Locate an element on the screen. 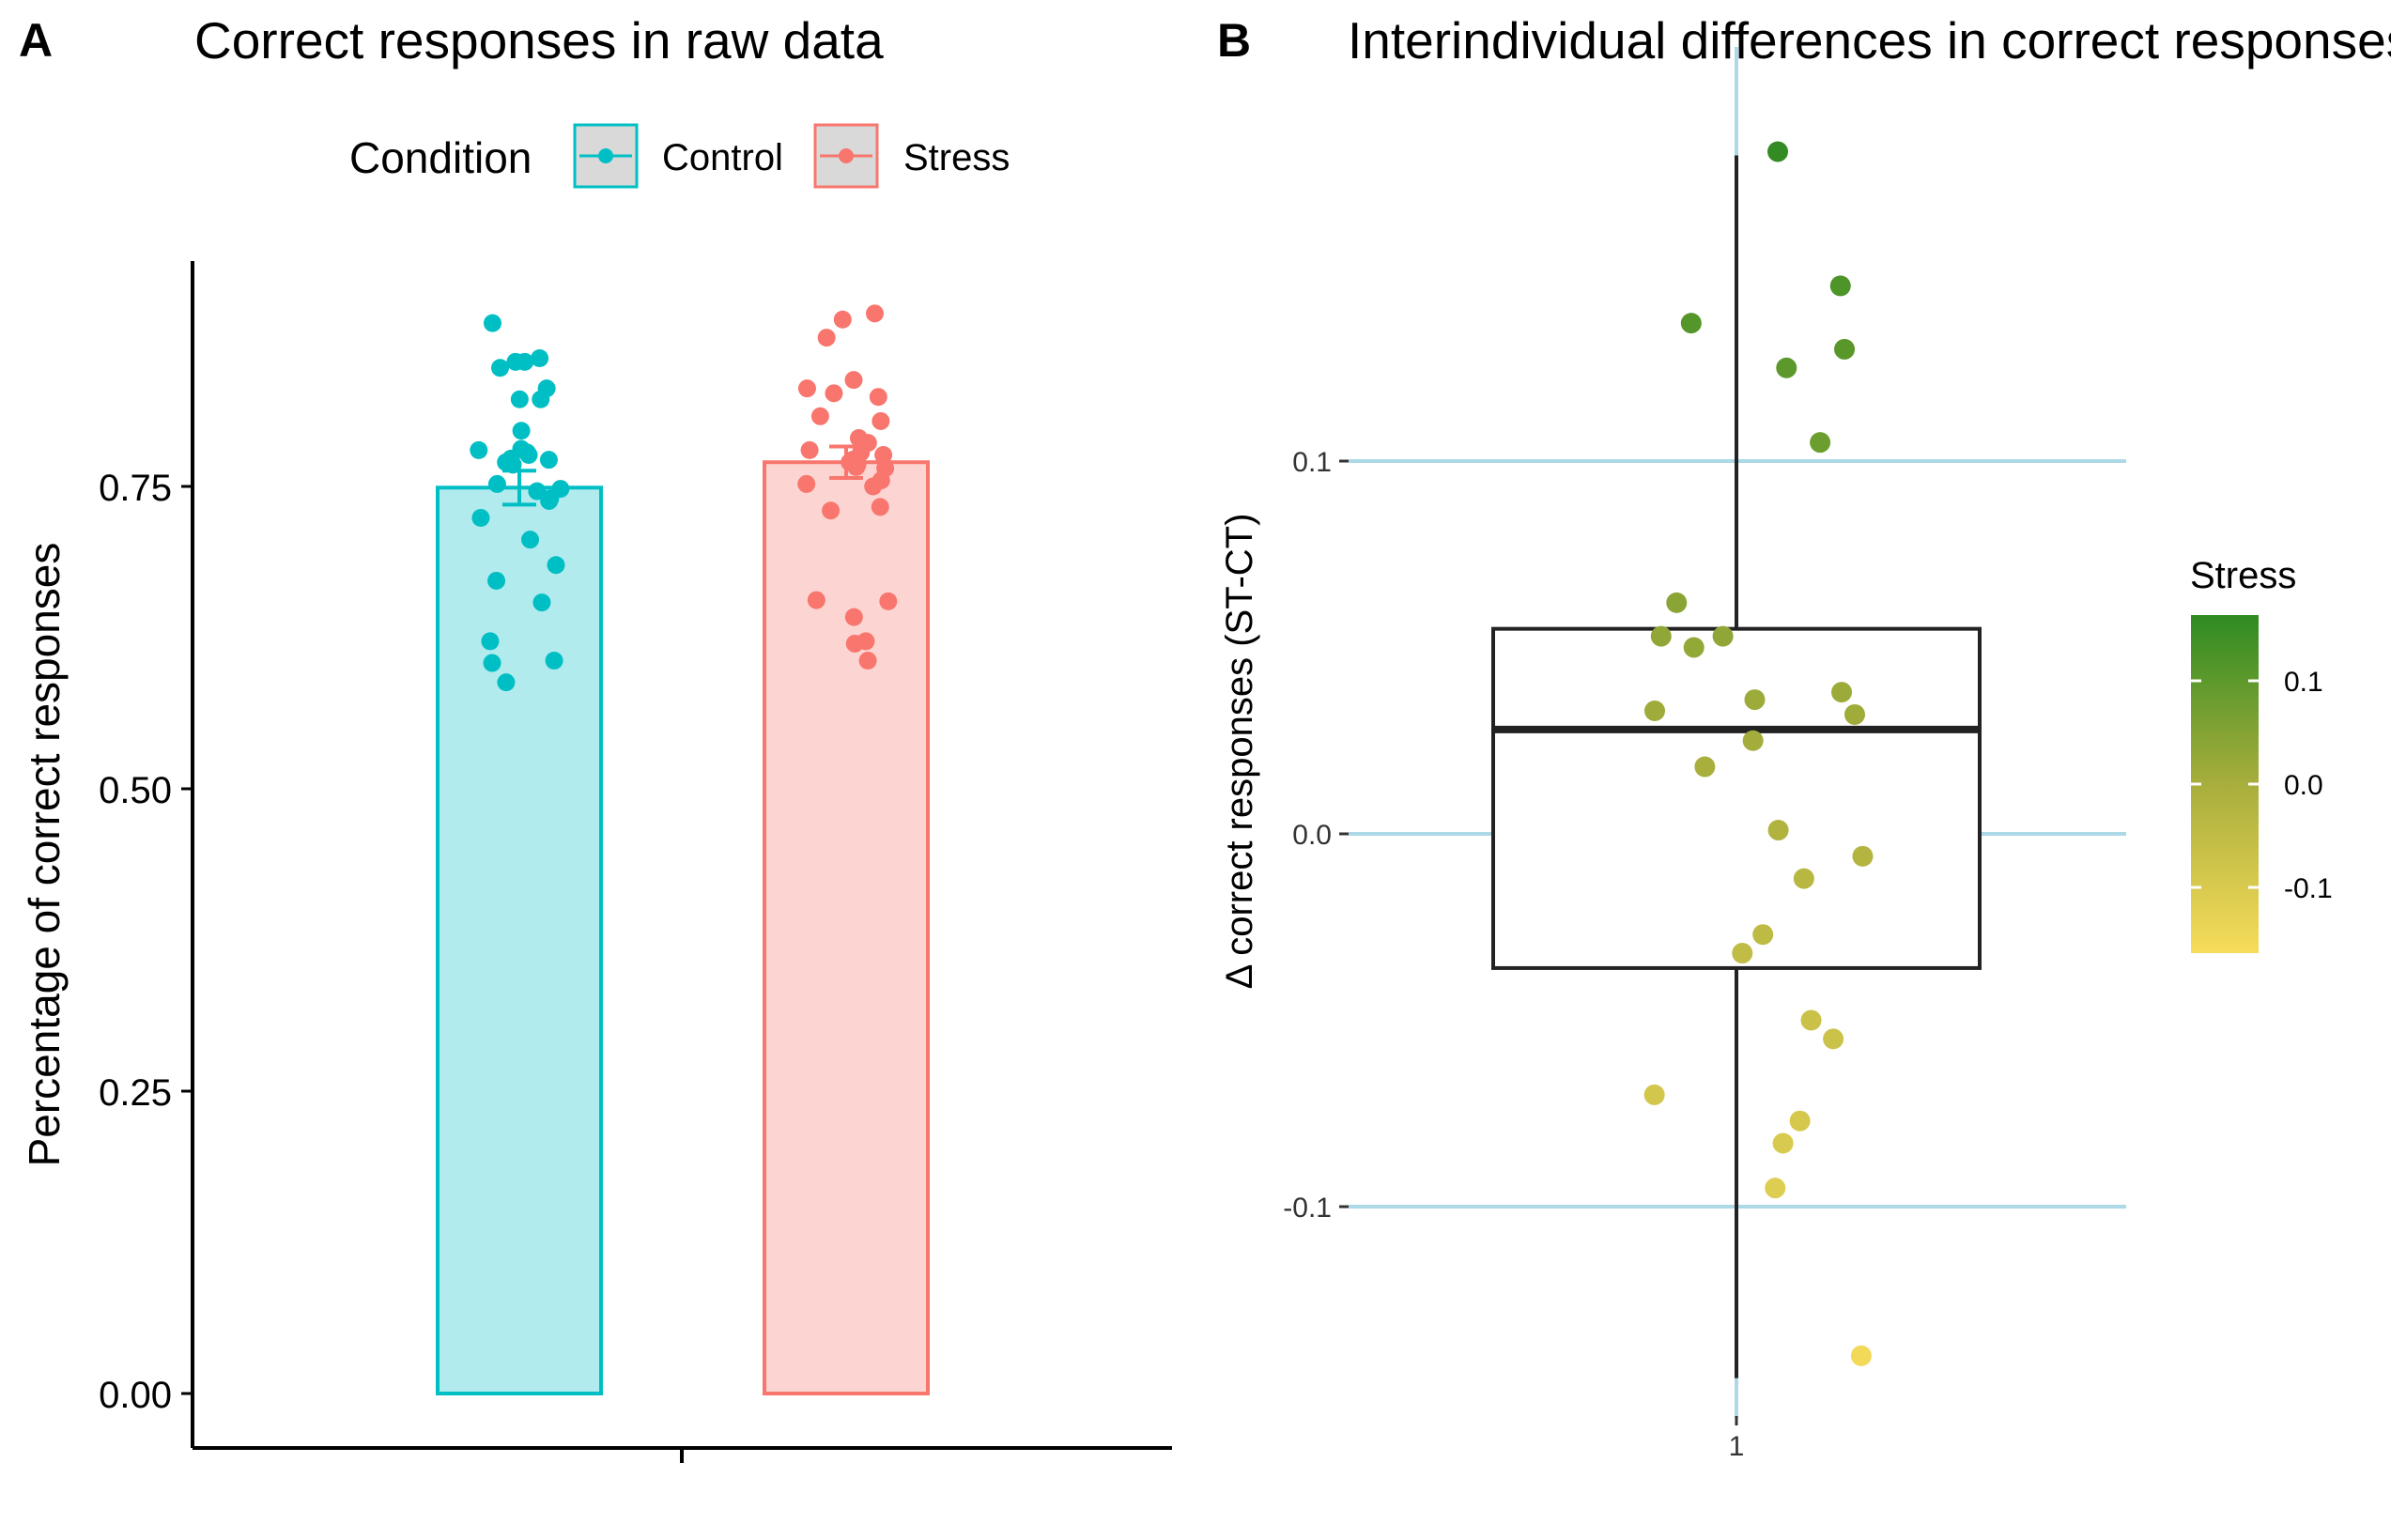  colorbar-title: Stress is located at coordinates (2243, 575).